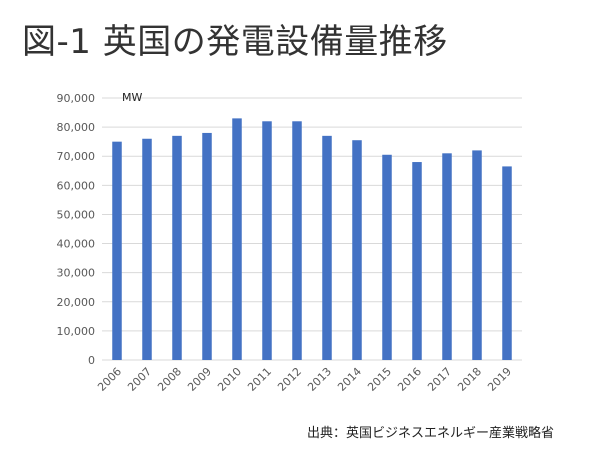  What do you see at coordinates (76, 273) in the screenshot?
I see `y-tick-label: 30,000` at bounding box center [76, 273].